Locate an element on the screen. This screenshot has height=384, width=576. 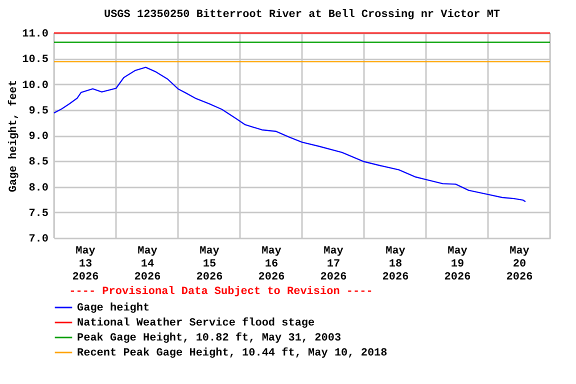
x-tick-label: May 20 2026 is located at coordinates (519, 265).